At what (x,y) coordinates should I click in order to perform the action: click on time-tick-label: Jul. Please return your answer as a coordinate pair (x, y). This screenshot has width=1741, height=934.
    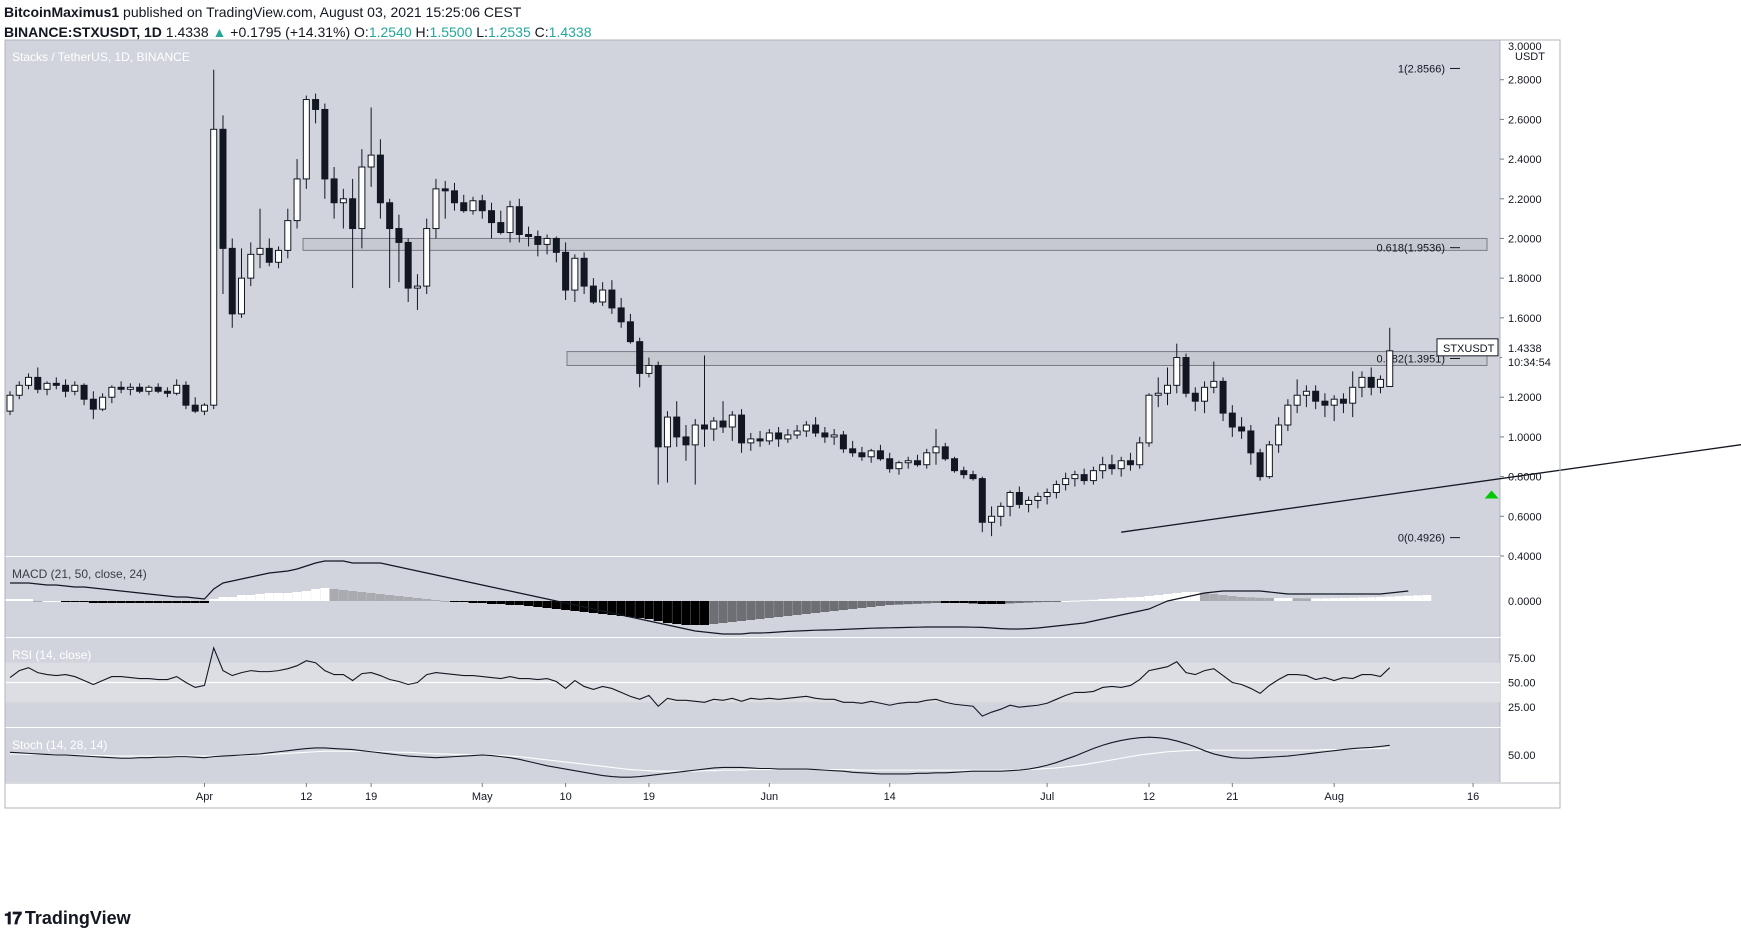
    Looking at the image, I should click on (1047, 797).